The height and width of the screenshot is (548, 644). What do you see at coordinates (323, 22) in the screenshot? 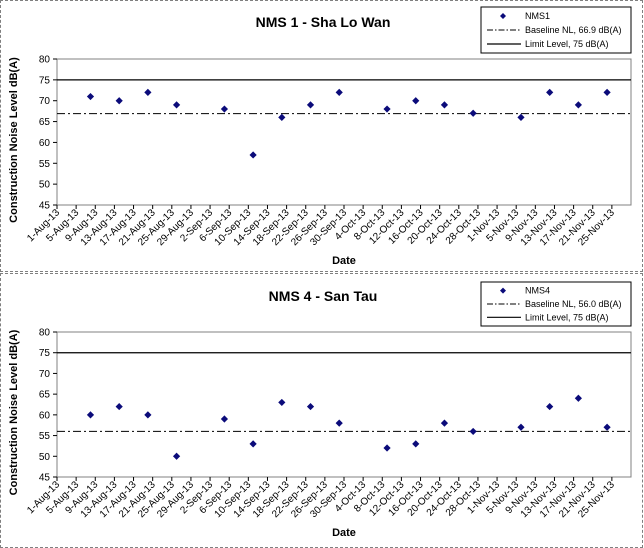
I see `chart-title: NMS 1 - Sha Lo Wan` at bounding box center [323, 22].